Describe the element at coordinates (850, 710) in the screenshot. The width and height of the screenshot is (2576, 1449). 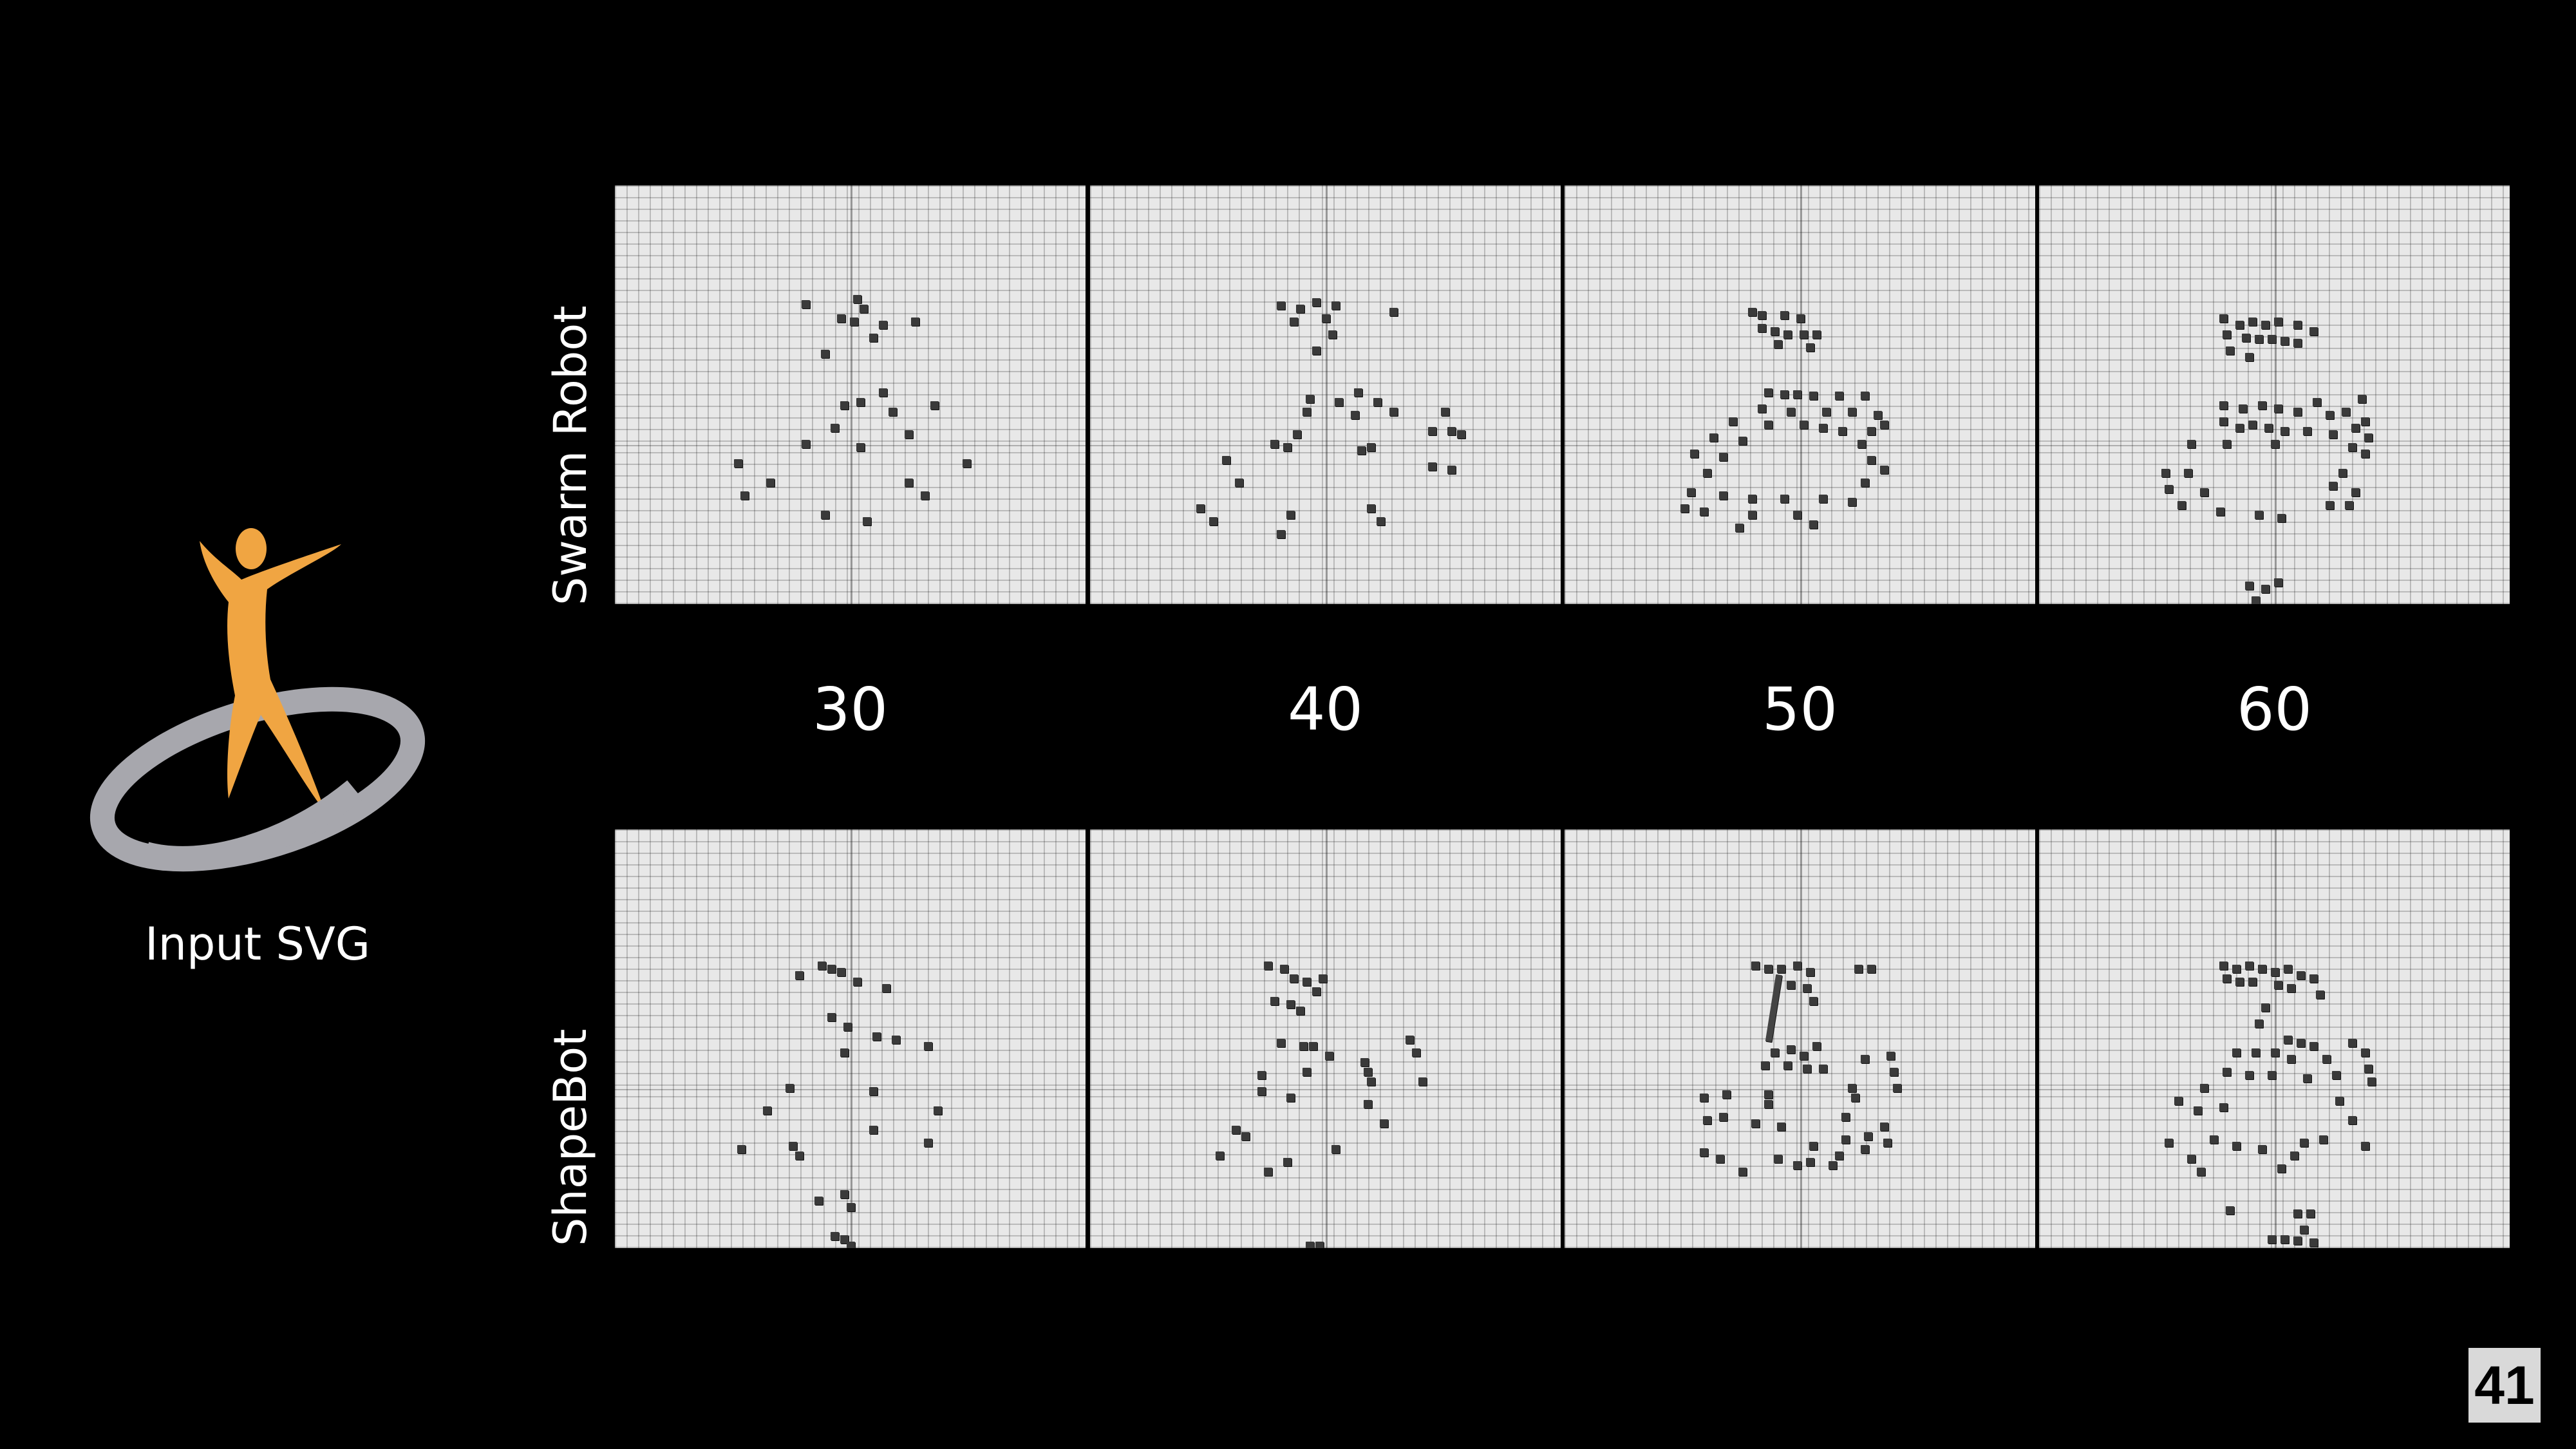
I see `column-label-30: 30` at that location.